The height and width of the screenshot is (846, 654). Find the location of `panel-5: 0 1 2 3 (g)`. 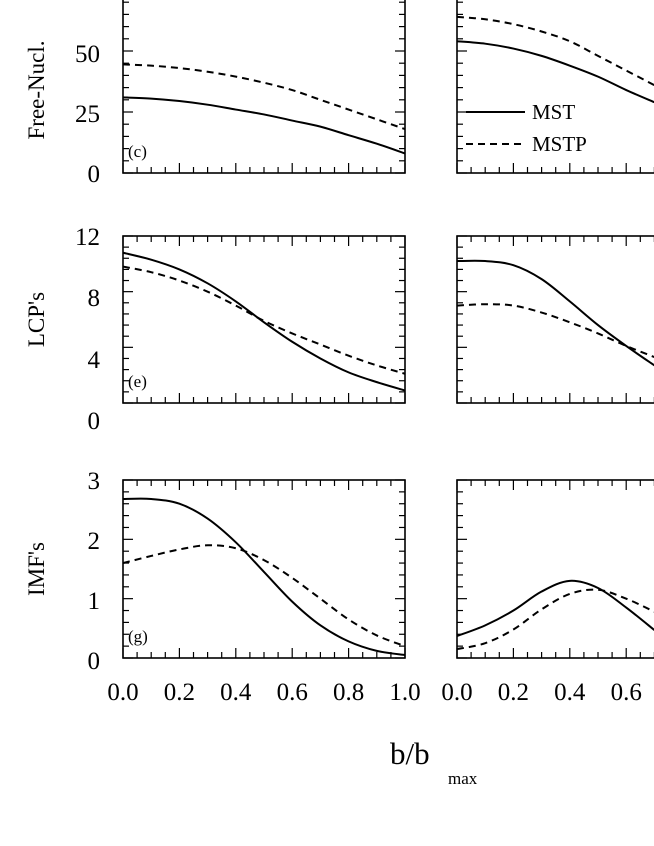

panel-5: 0 1 2 3 (g) is located at coordinates (247, 571).